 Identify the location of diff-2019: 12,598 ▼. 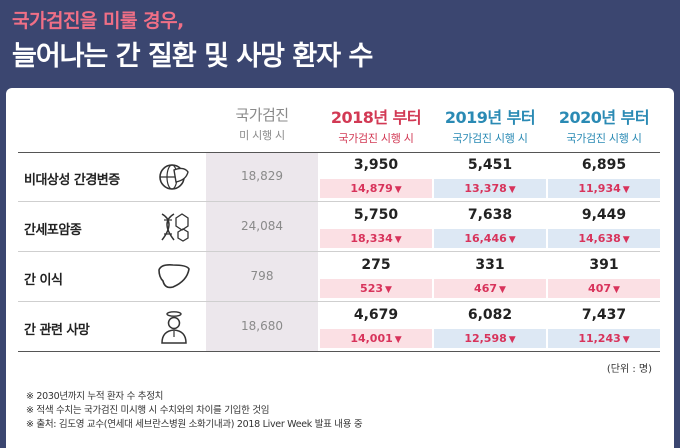
(490, 338).